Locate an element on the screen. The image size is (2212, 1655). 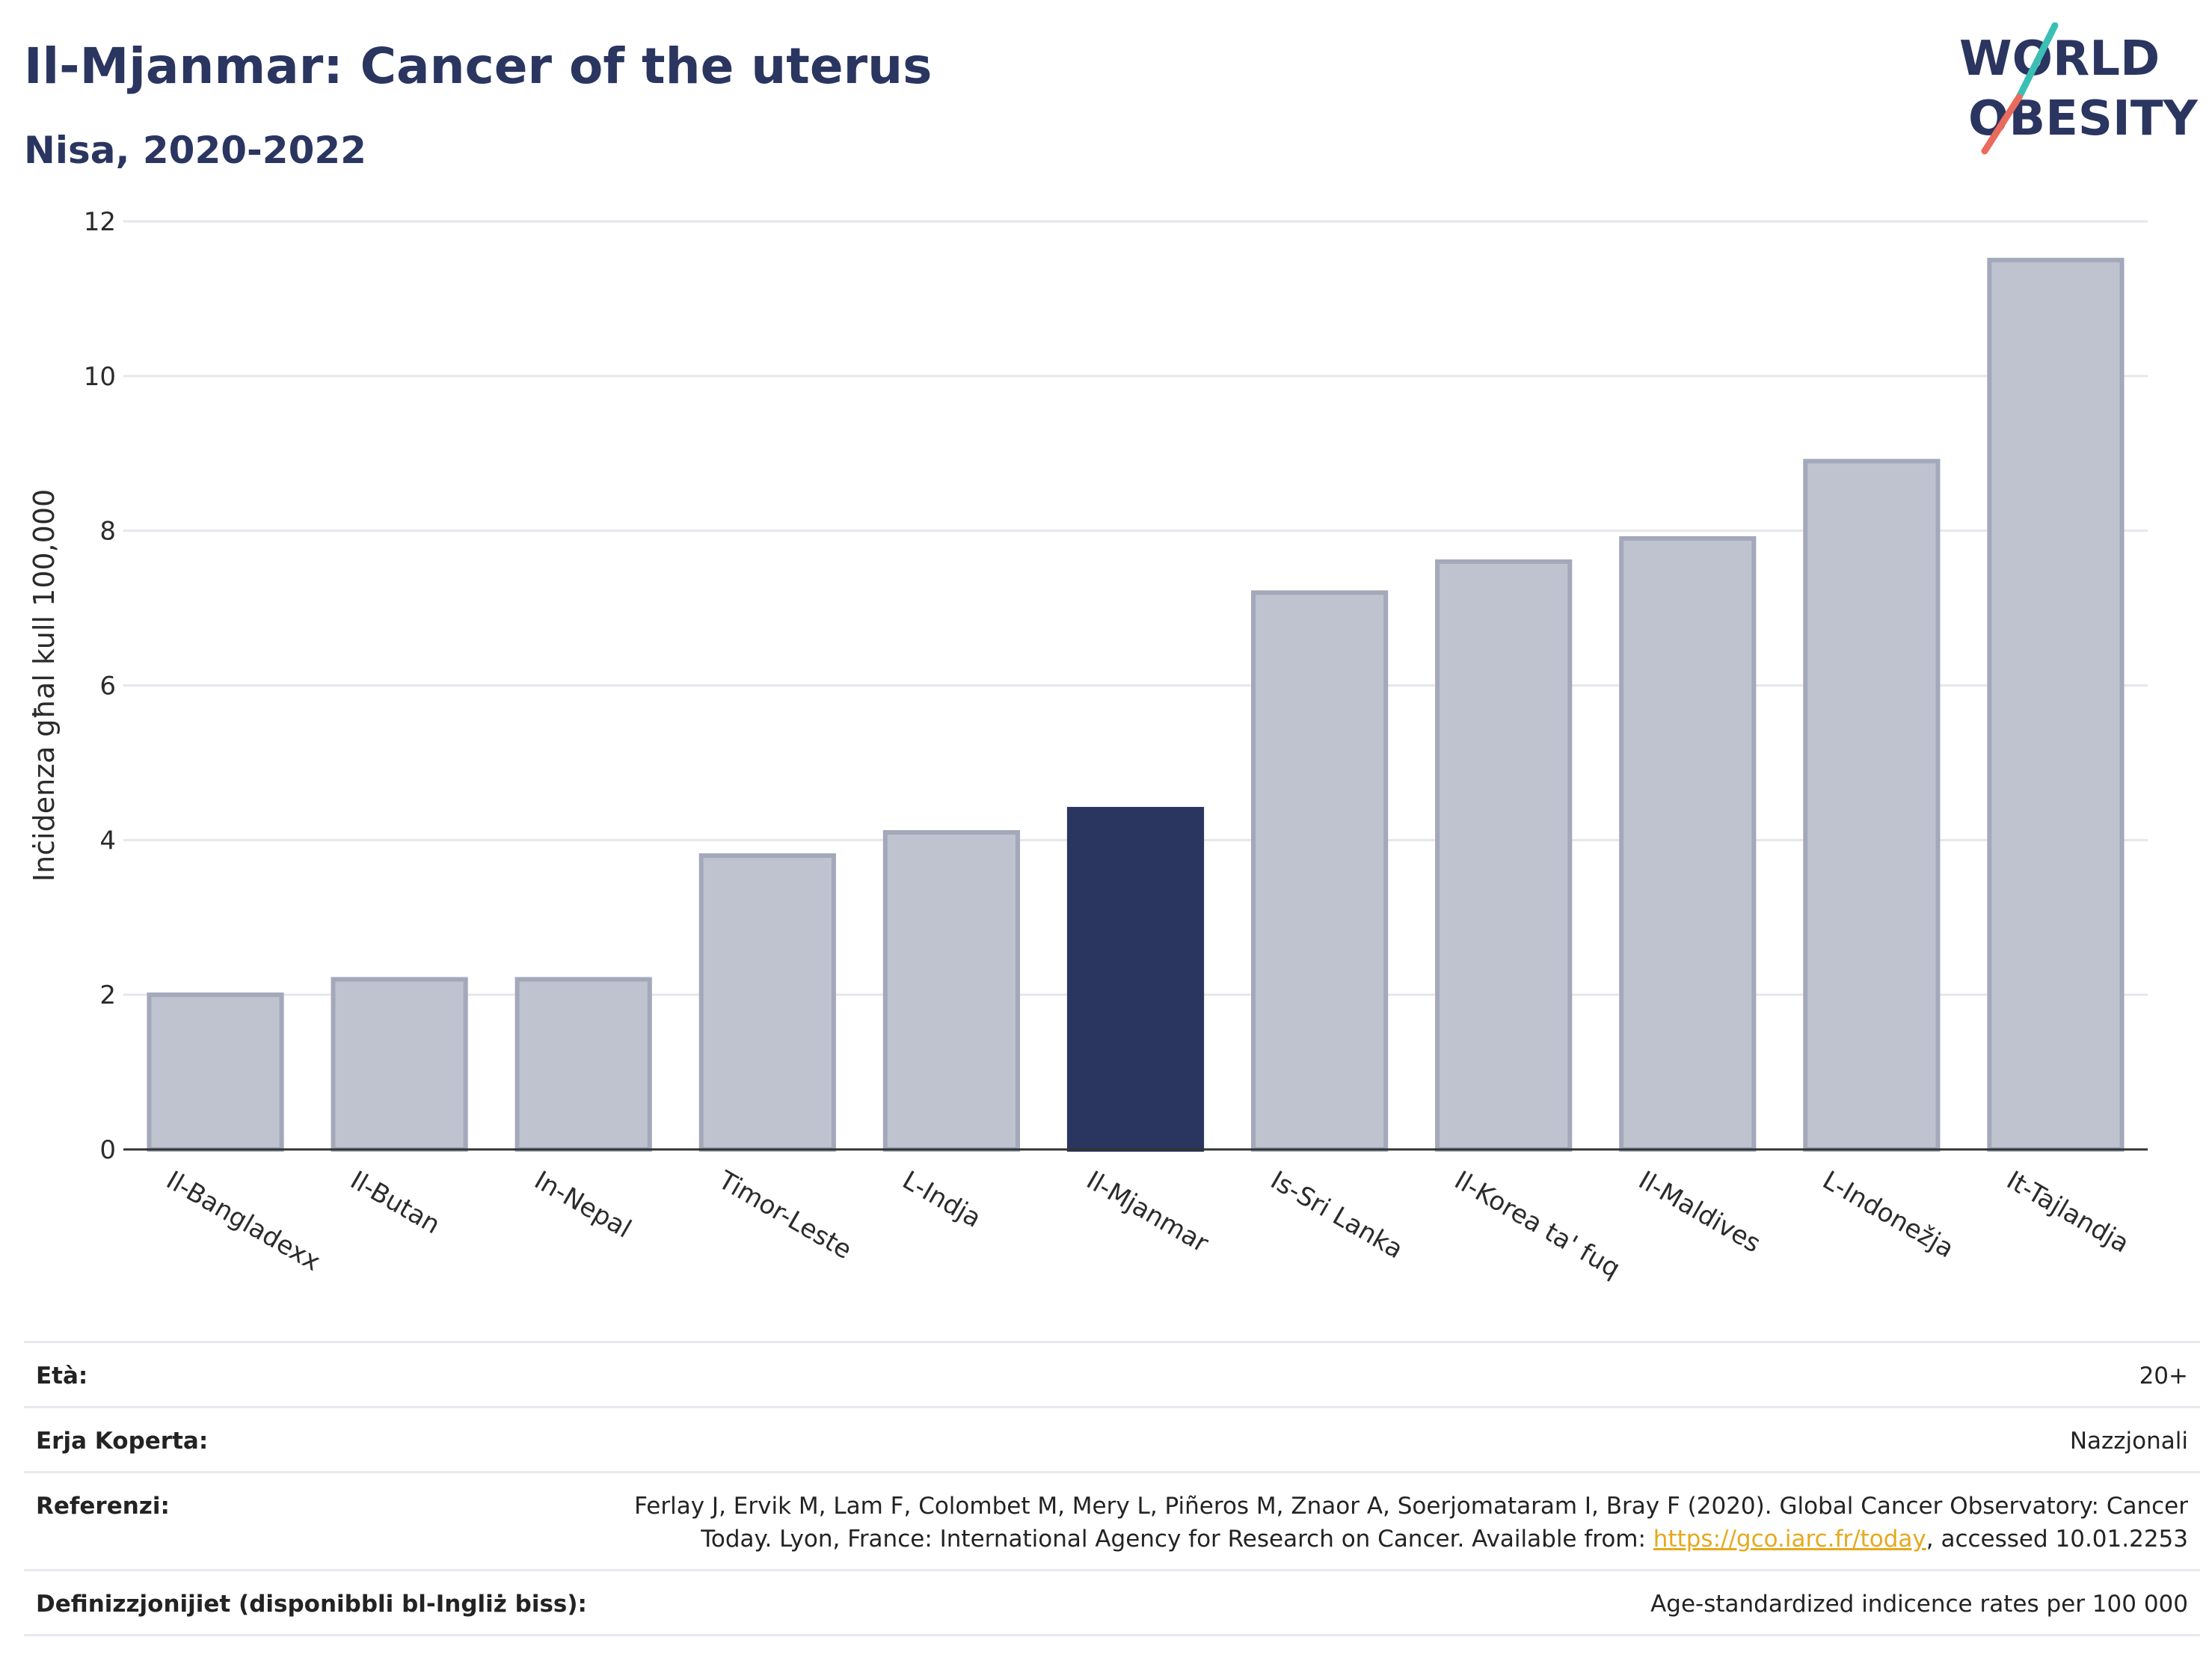
y-tick-label: 2 is located at coordinates (107, 995).